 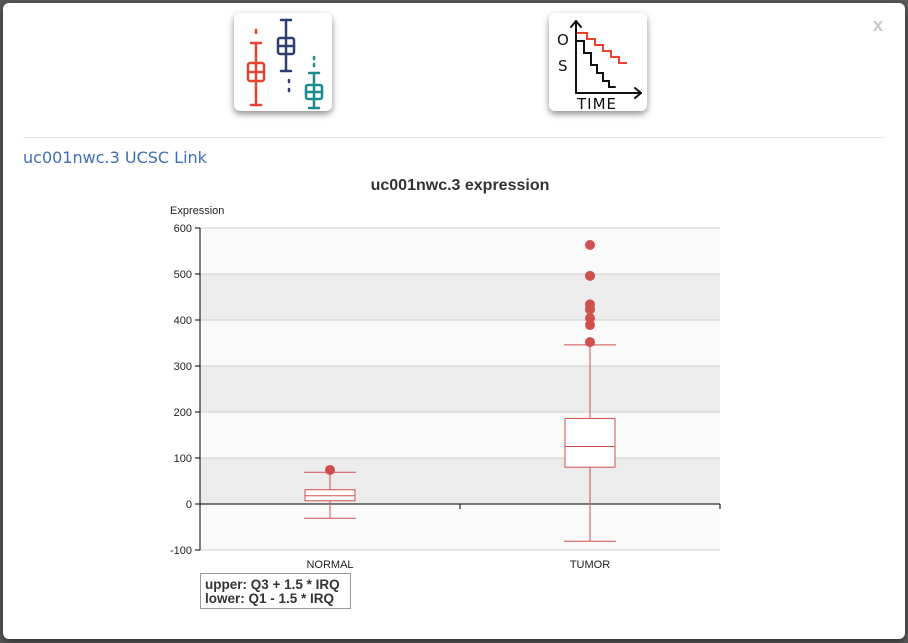 What do you see at coordinates (183, 413) in the screenshot?
I see `y-tick-label: 200` at bounding box center [183, 413].